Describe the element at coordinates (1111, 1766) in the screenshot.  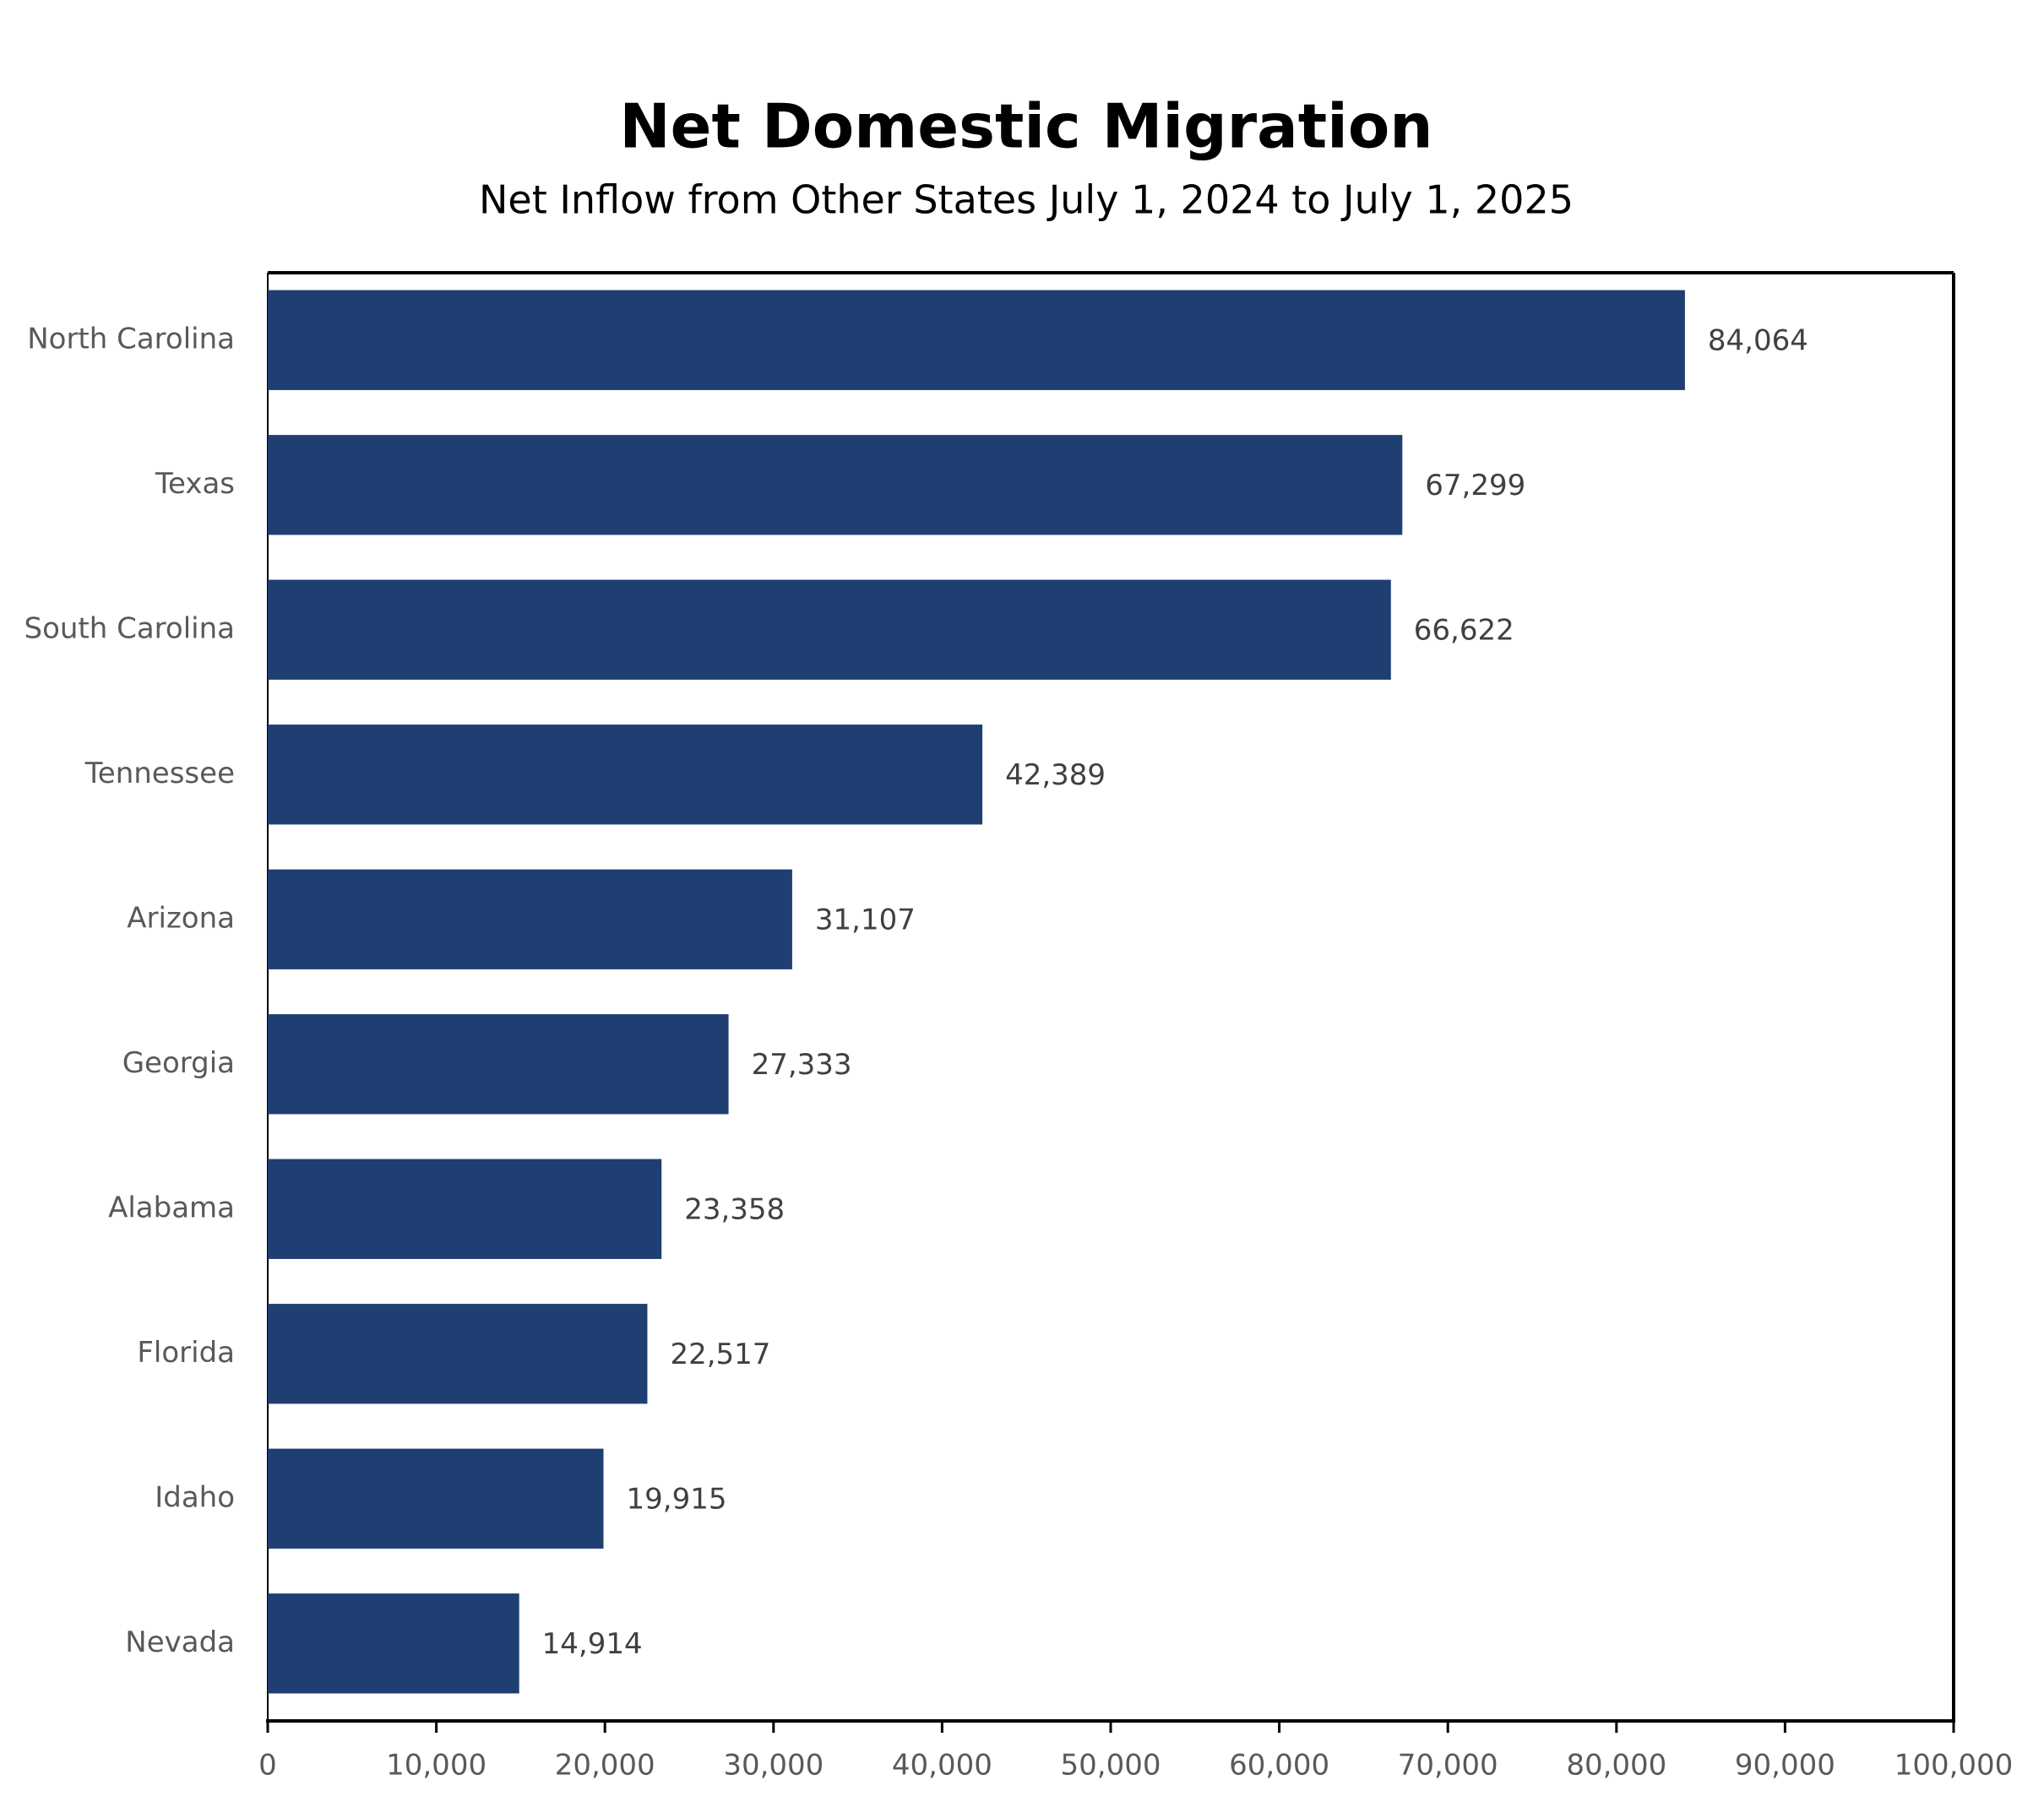
I see `x-tick-label: 50,000` at that location.